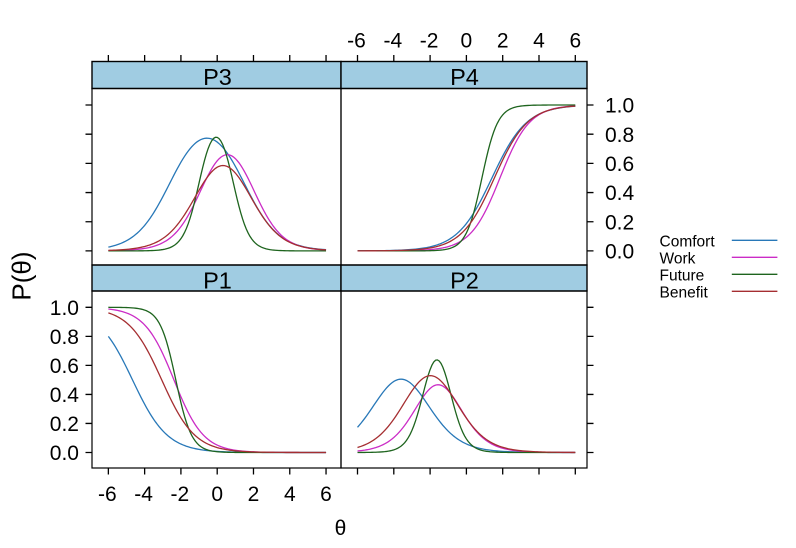  Describe the element at coordinates (684, 293) in the screenshot. I see `svg-text: Benefit` at that location.